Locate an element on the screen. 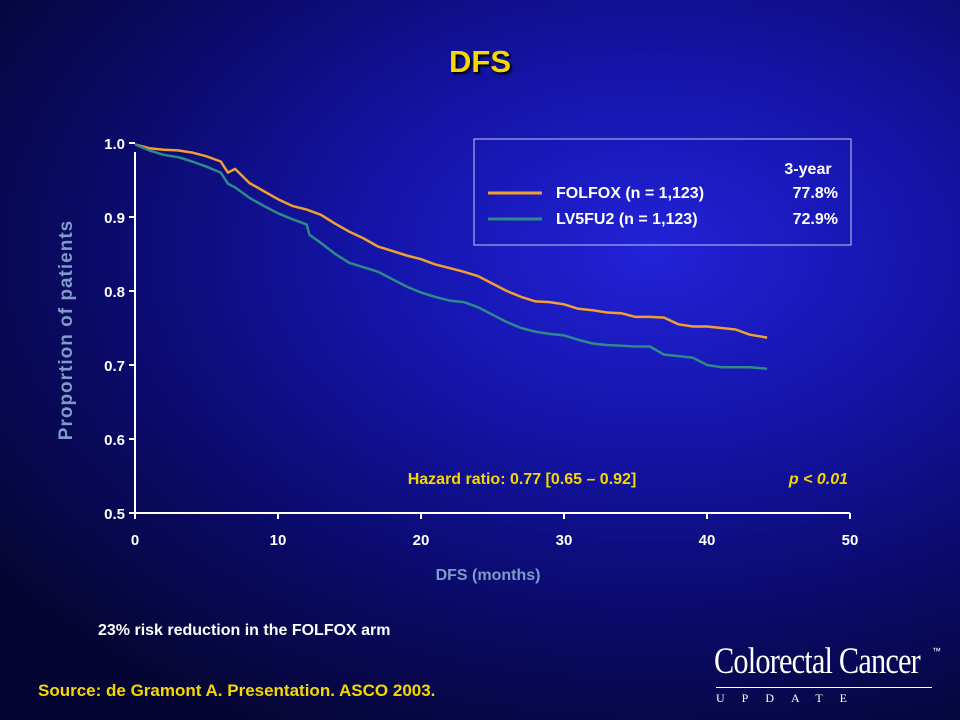 The width and height of the screenshot is (960, 720). x-ticks: 0 10 20 30 40 50 is located at coordinates (495, 531).